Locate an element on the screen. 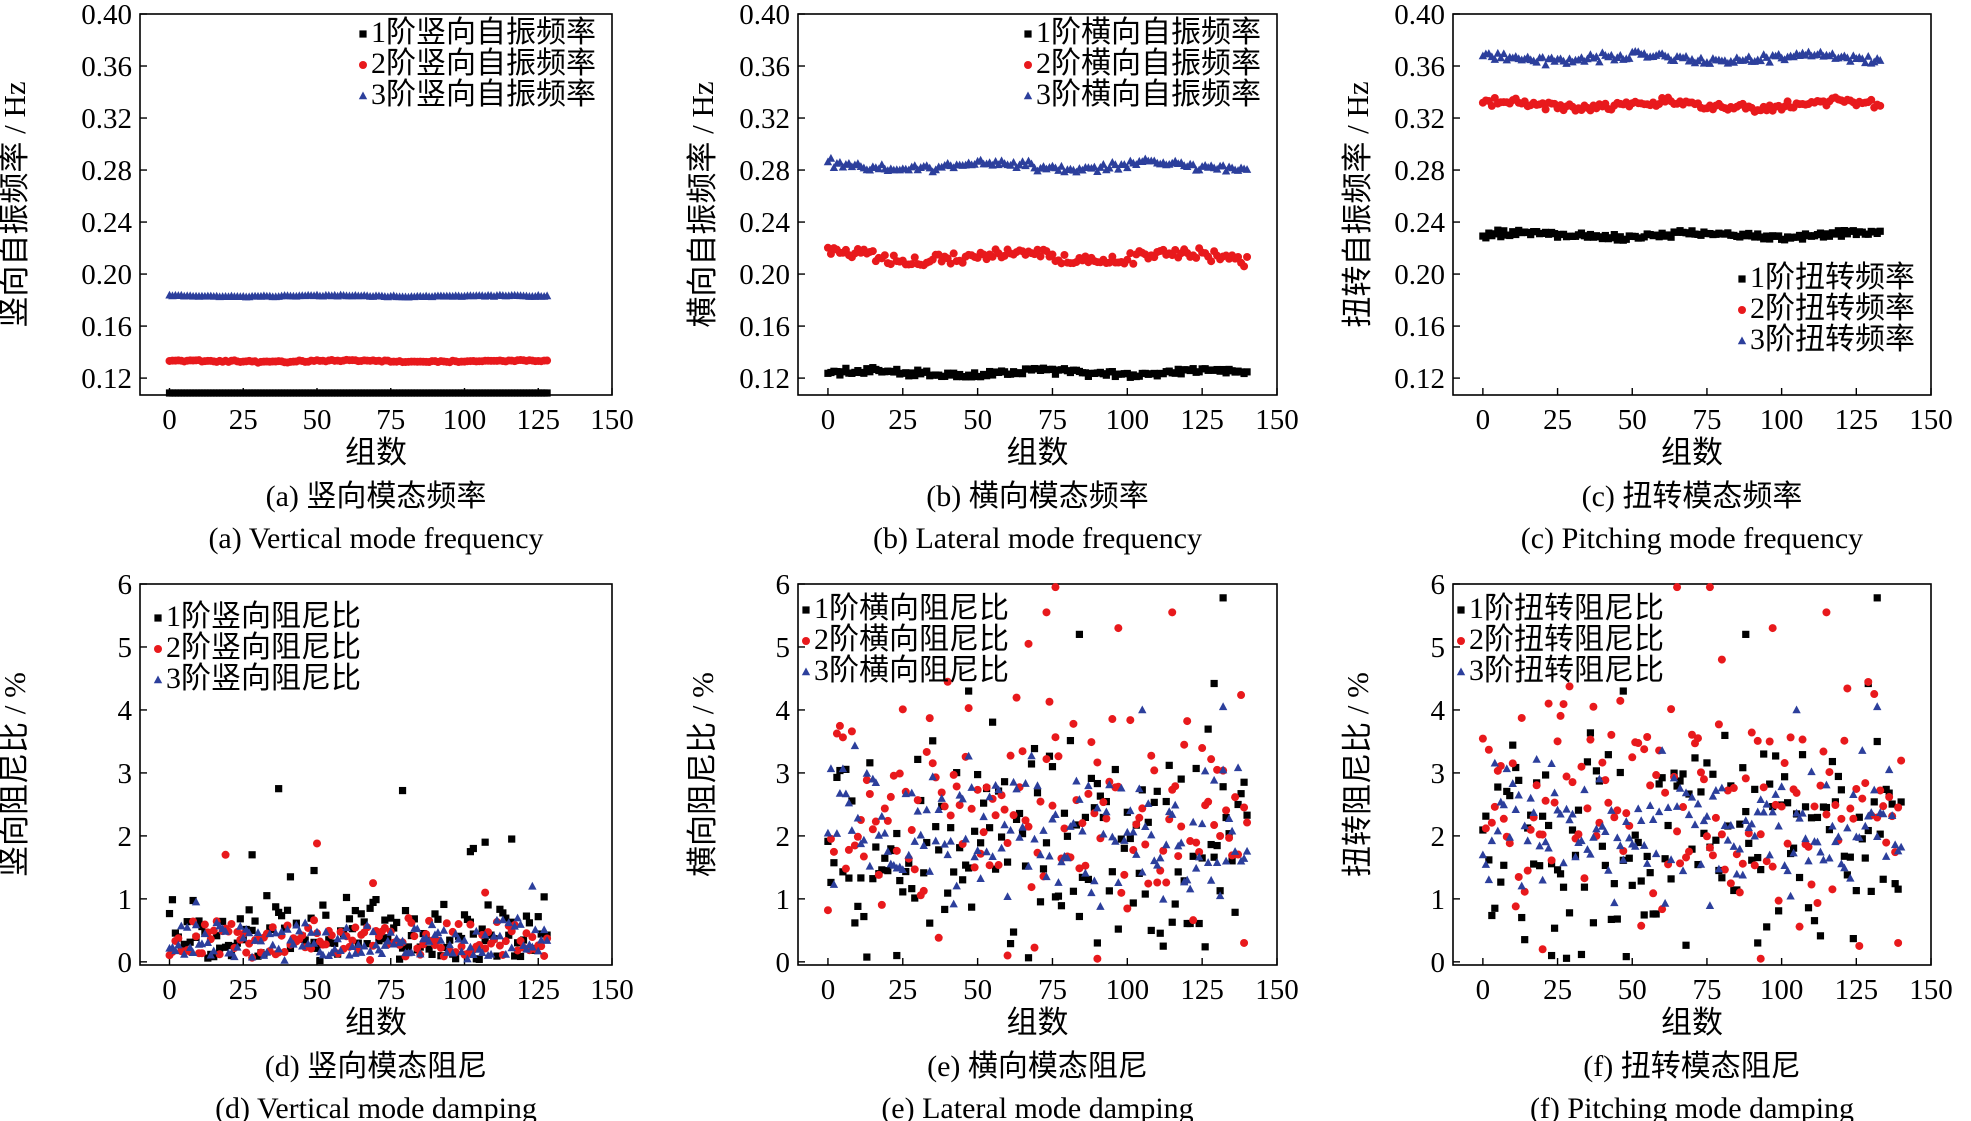 The width and height of the screenshot is (1971, 1121). y-axis-label: 竖向阻尼比 / % is located at coordinates (16, 774).